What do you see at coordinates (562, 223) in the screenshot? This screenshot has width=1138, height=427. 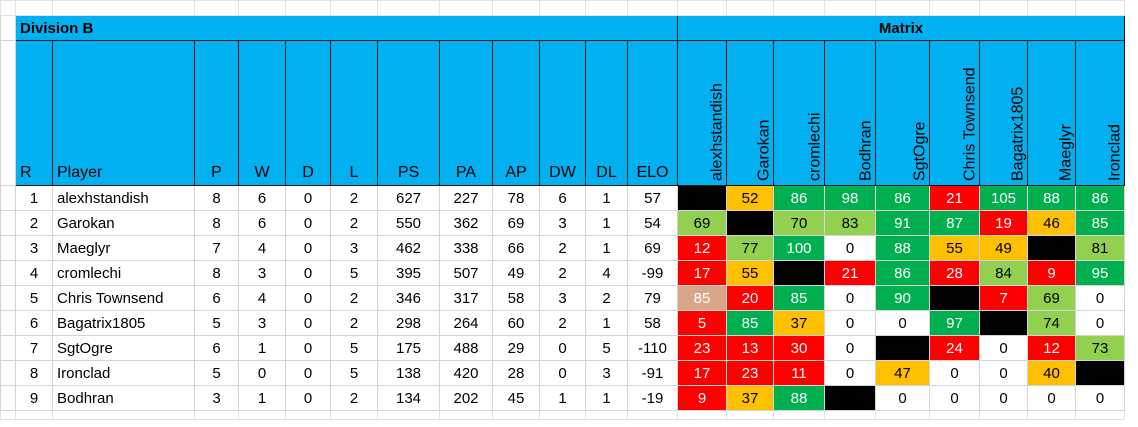 I see `table-row: 2 Garokan 8 6 0 2 550 362 69 3 1 54 69 70 83 91 87 19 46 85` at bounding box center [562, 223].